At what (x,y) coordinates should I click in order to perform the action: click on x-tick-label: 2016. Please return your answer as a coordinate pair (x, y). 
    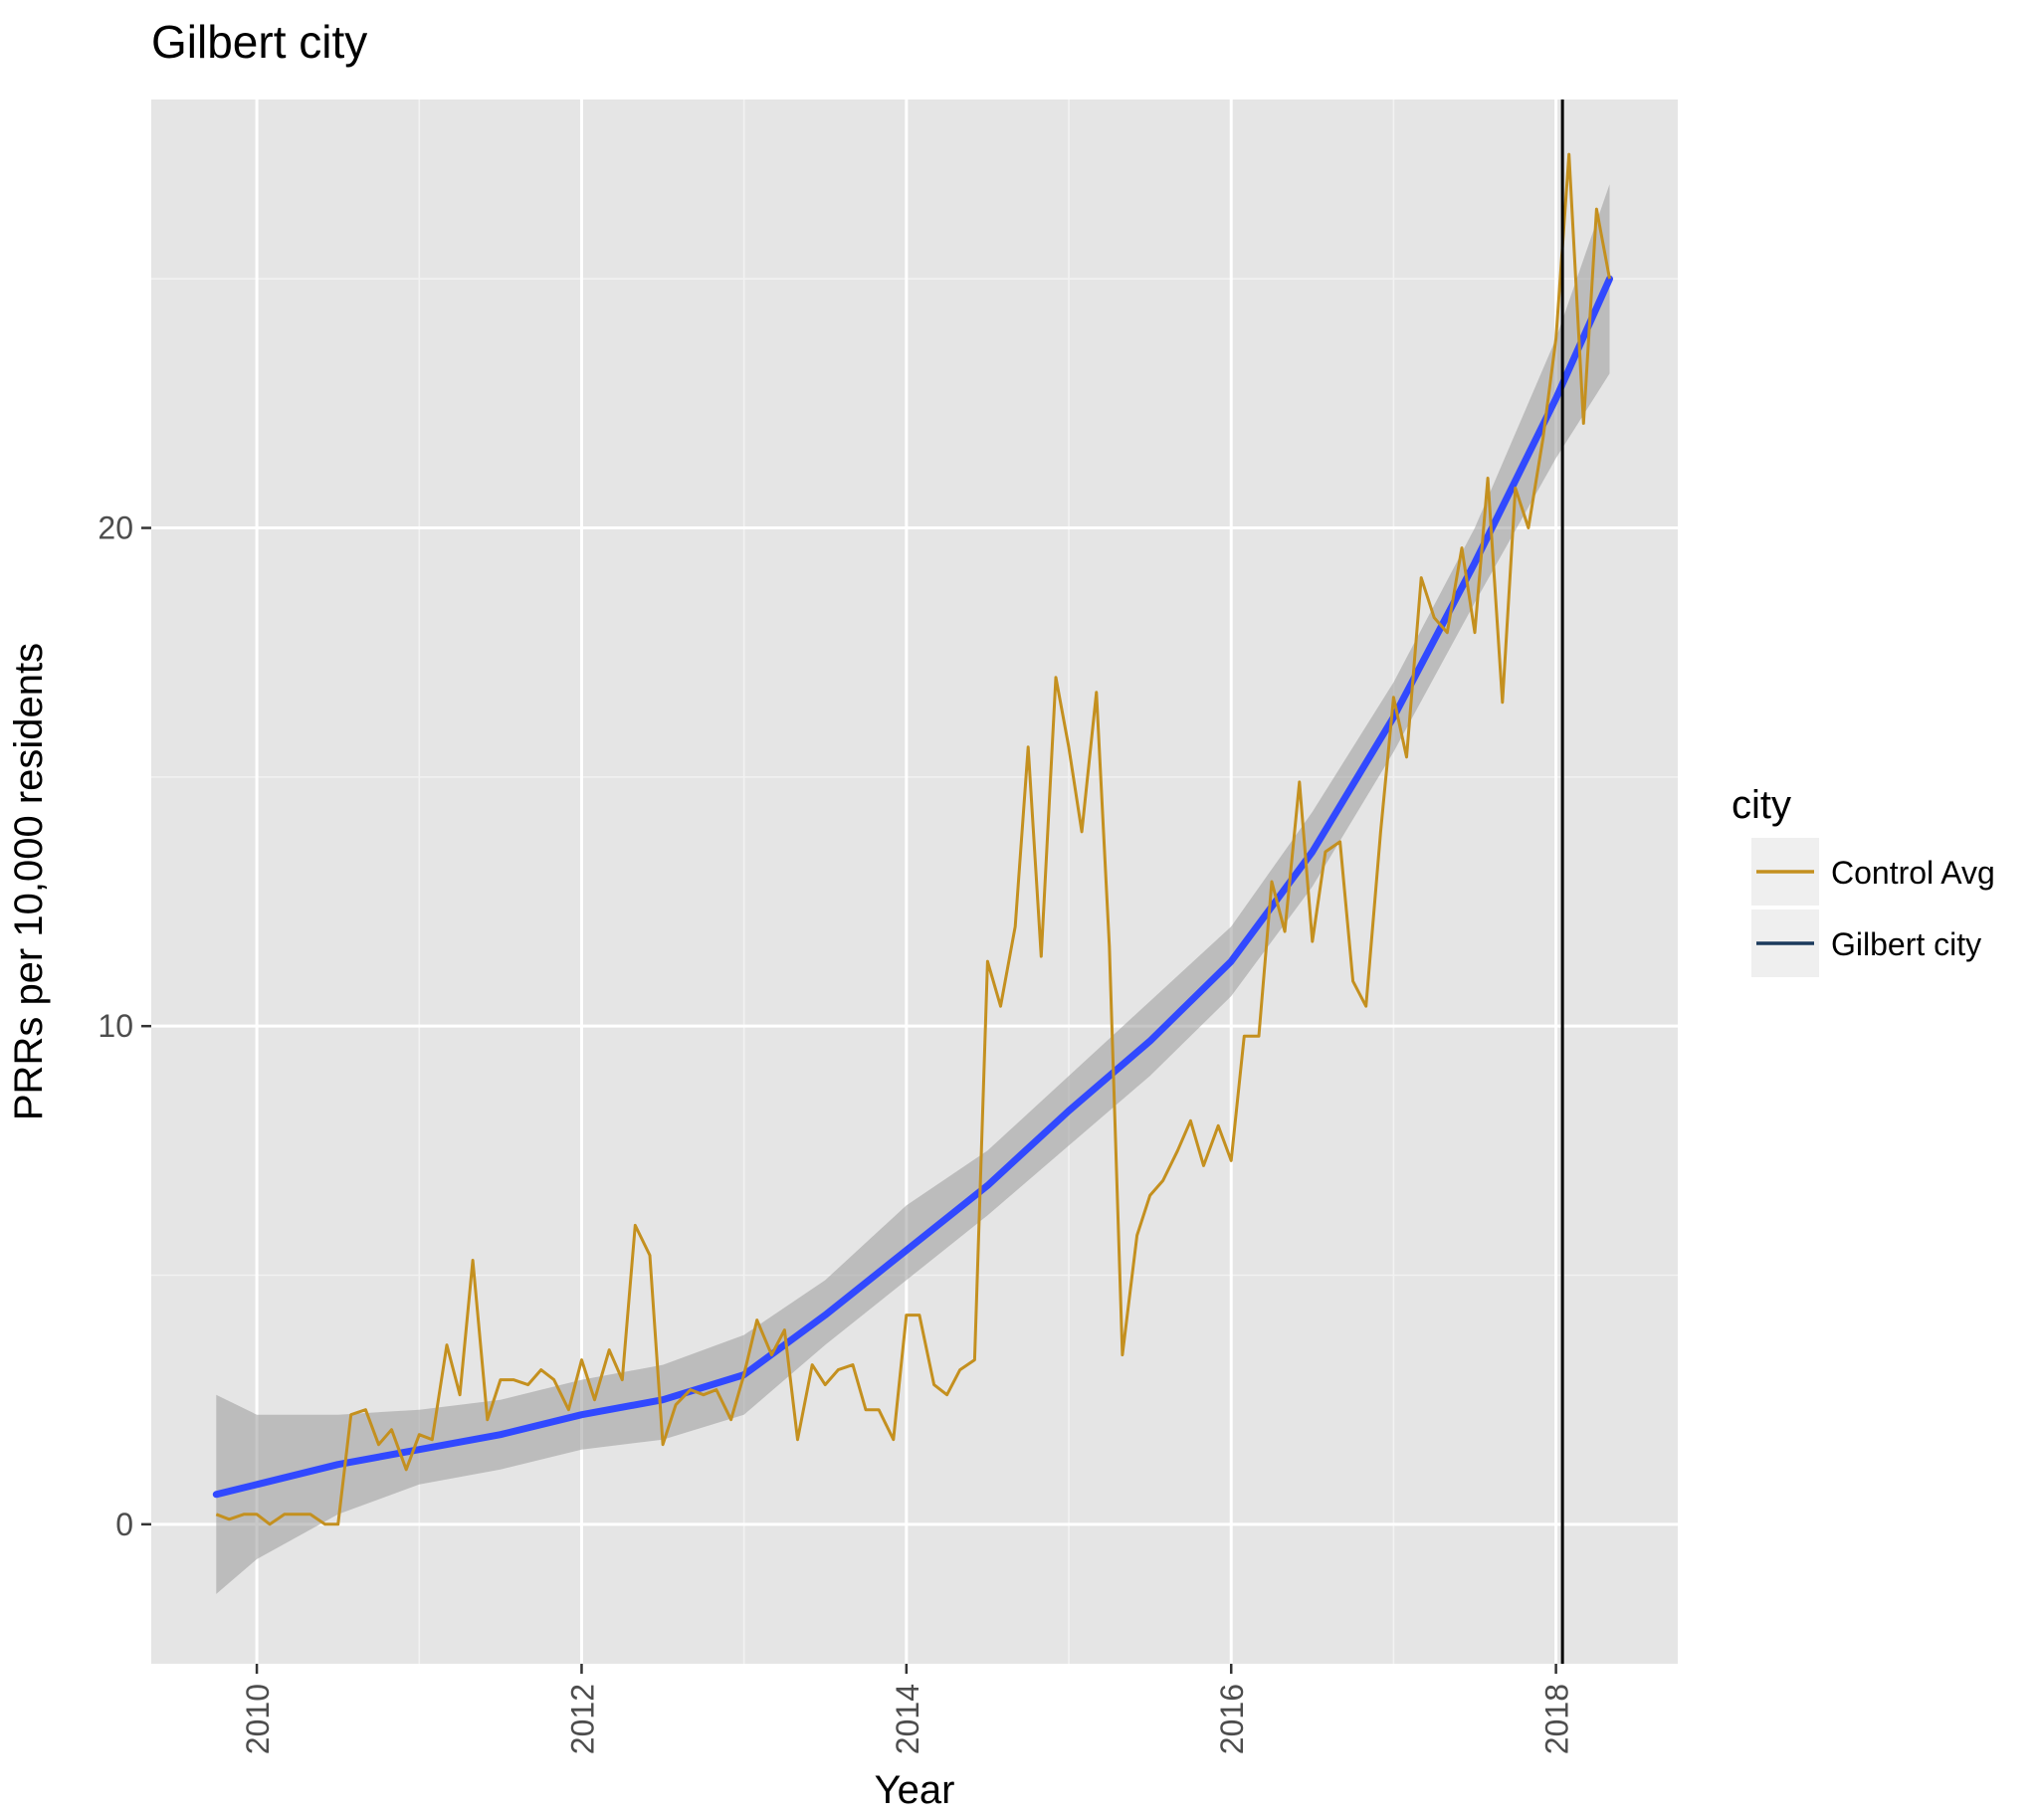
    Looking at the image, I should click on (1232, 1719).